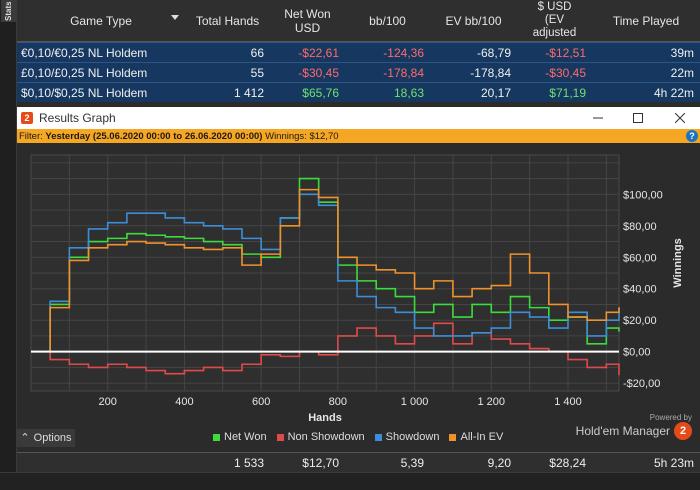 The image size is (700, 490). Describe the element at coordinates (320, 462) in the screenshot. I see `total-net-won: $12,70` at that location.